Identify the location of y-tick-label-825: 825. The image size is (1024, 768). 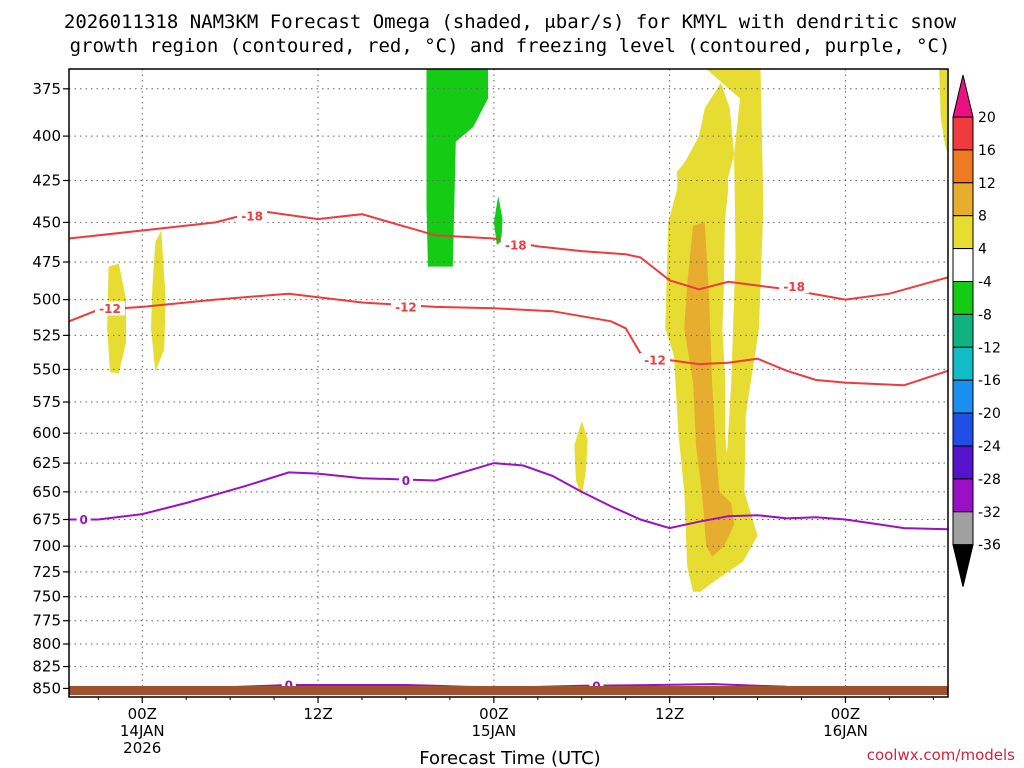
(46, 667).